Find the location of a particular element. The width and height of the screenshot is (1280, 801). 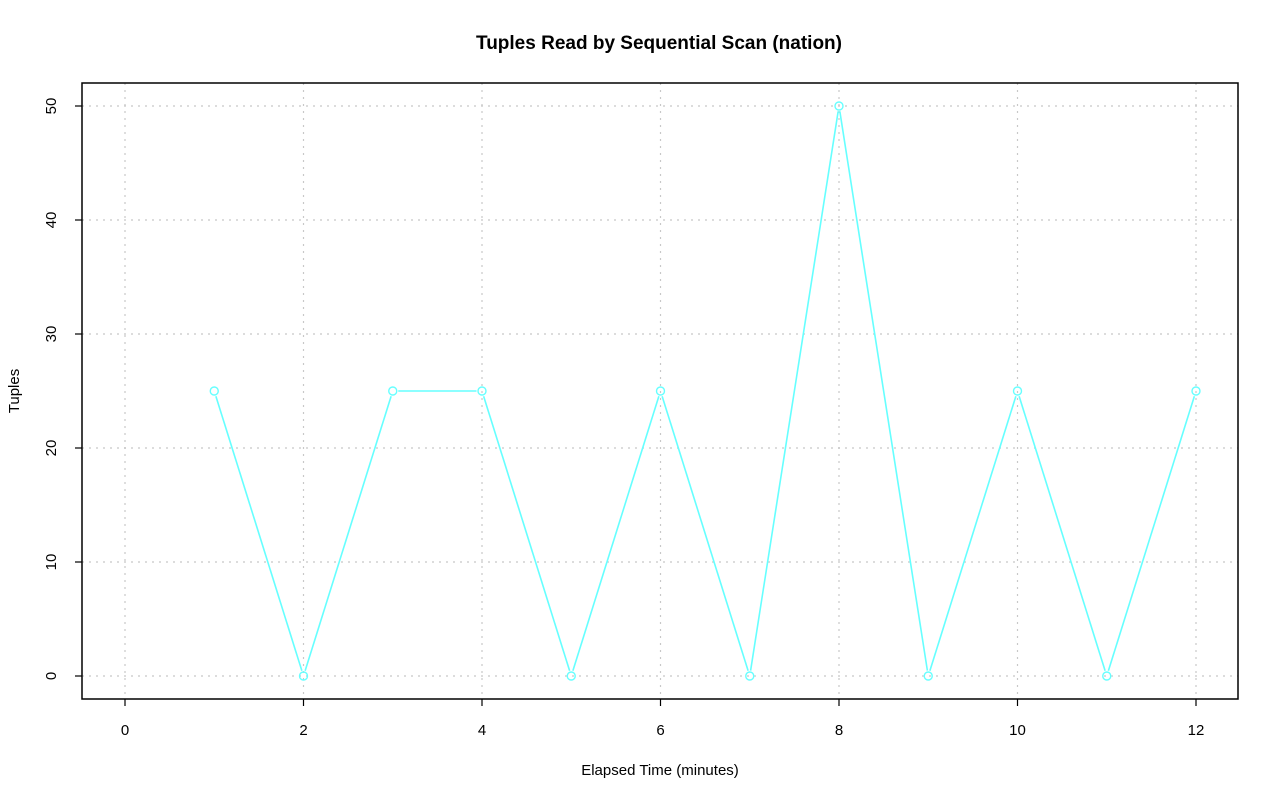

chart-title: Tuples Read by Sequential Scan (nation) is located at coordinates (659, 43).